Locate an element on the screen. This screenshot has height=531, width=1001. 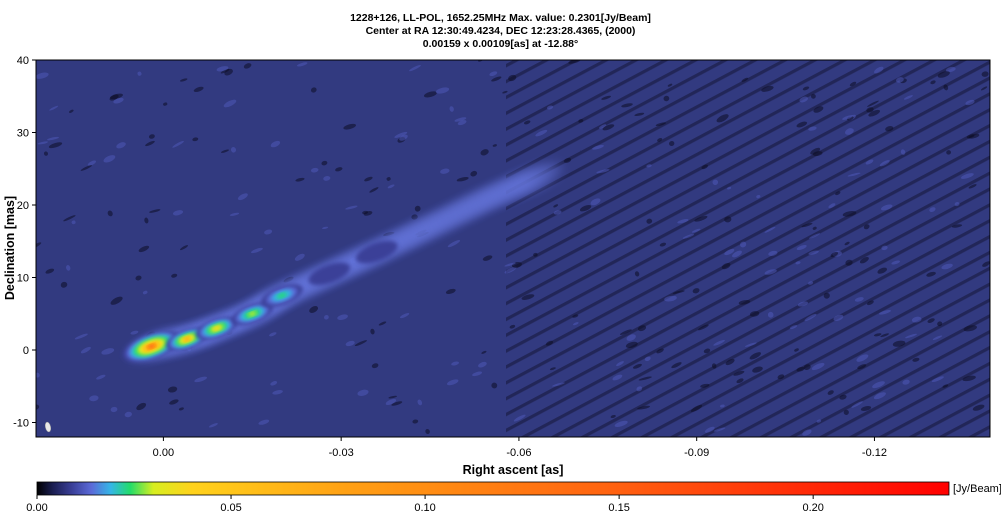
colorbar-tick-label: 0.05 is located at coordinates (230, 508).